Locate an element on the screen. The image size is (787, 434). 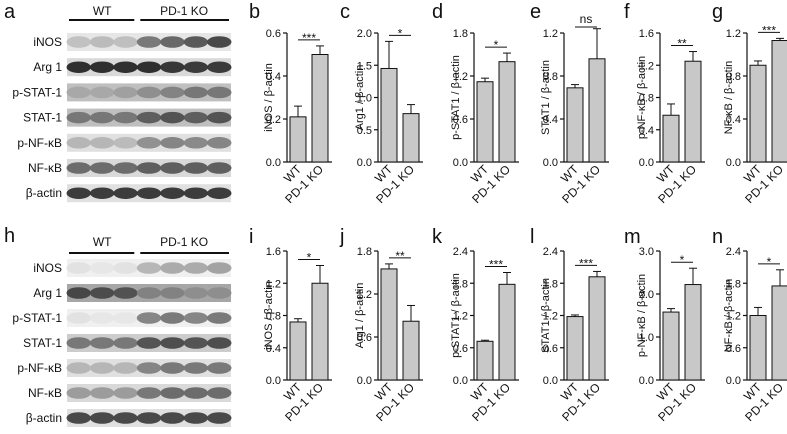
y-tick-label: 1.5 is located at coordinates (364, 66).